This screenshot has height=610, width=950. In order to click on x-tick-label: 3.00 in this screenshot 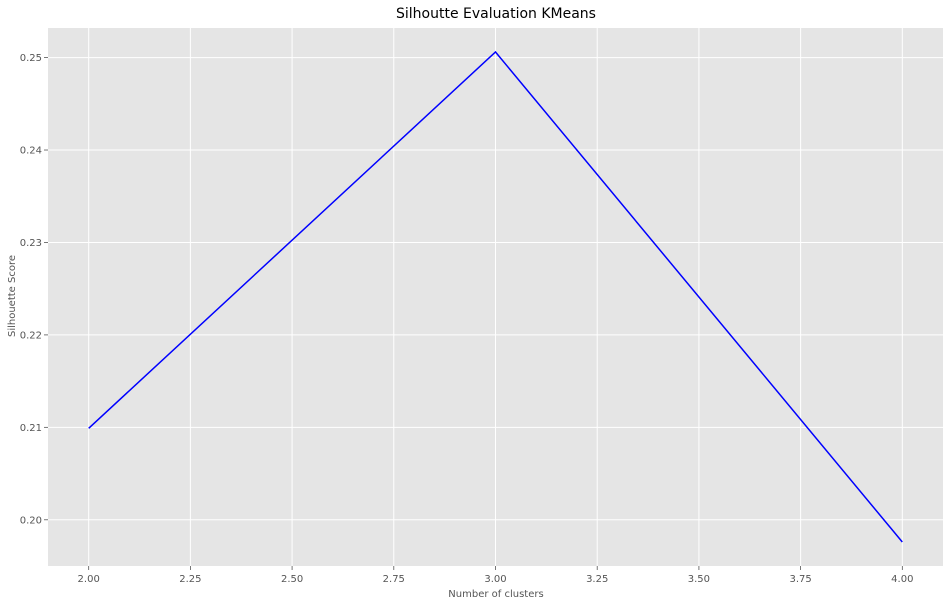, I will do `click(495, 579)`.